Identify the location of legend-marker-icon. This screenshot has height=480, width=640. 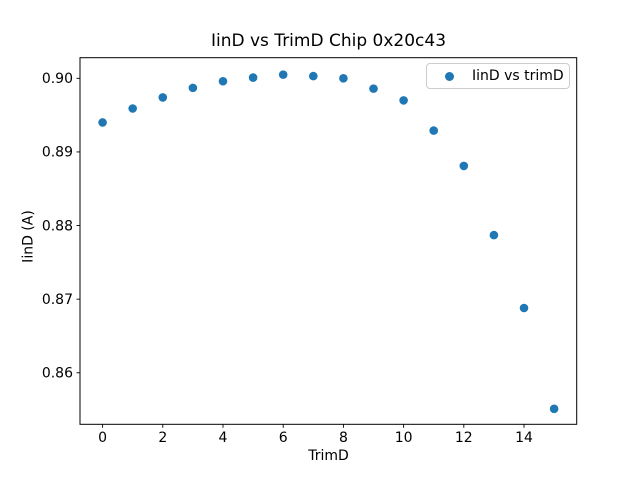
(449, 76).